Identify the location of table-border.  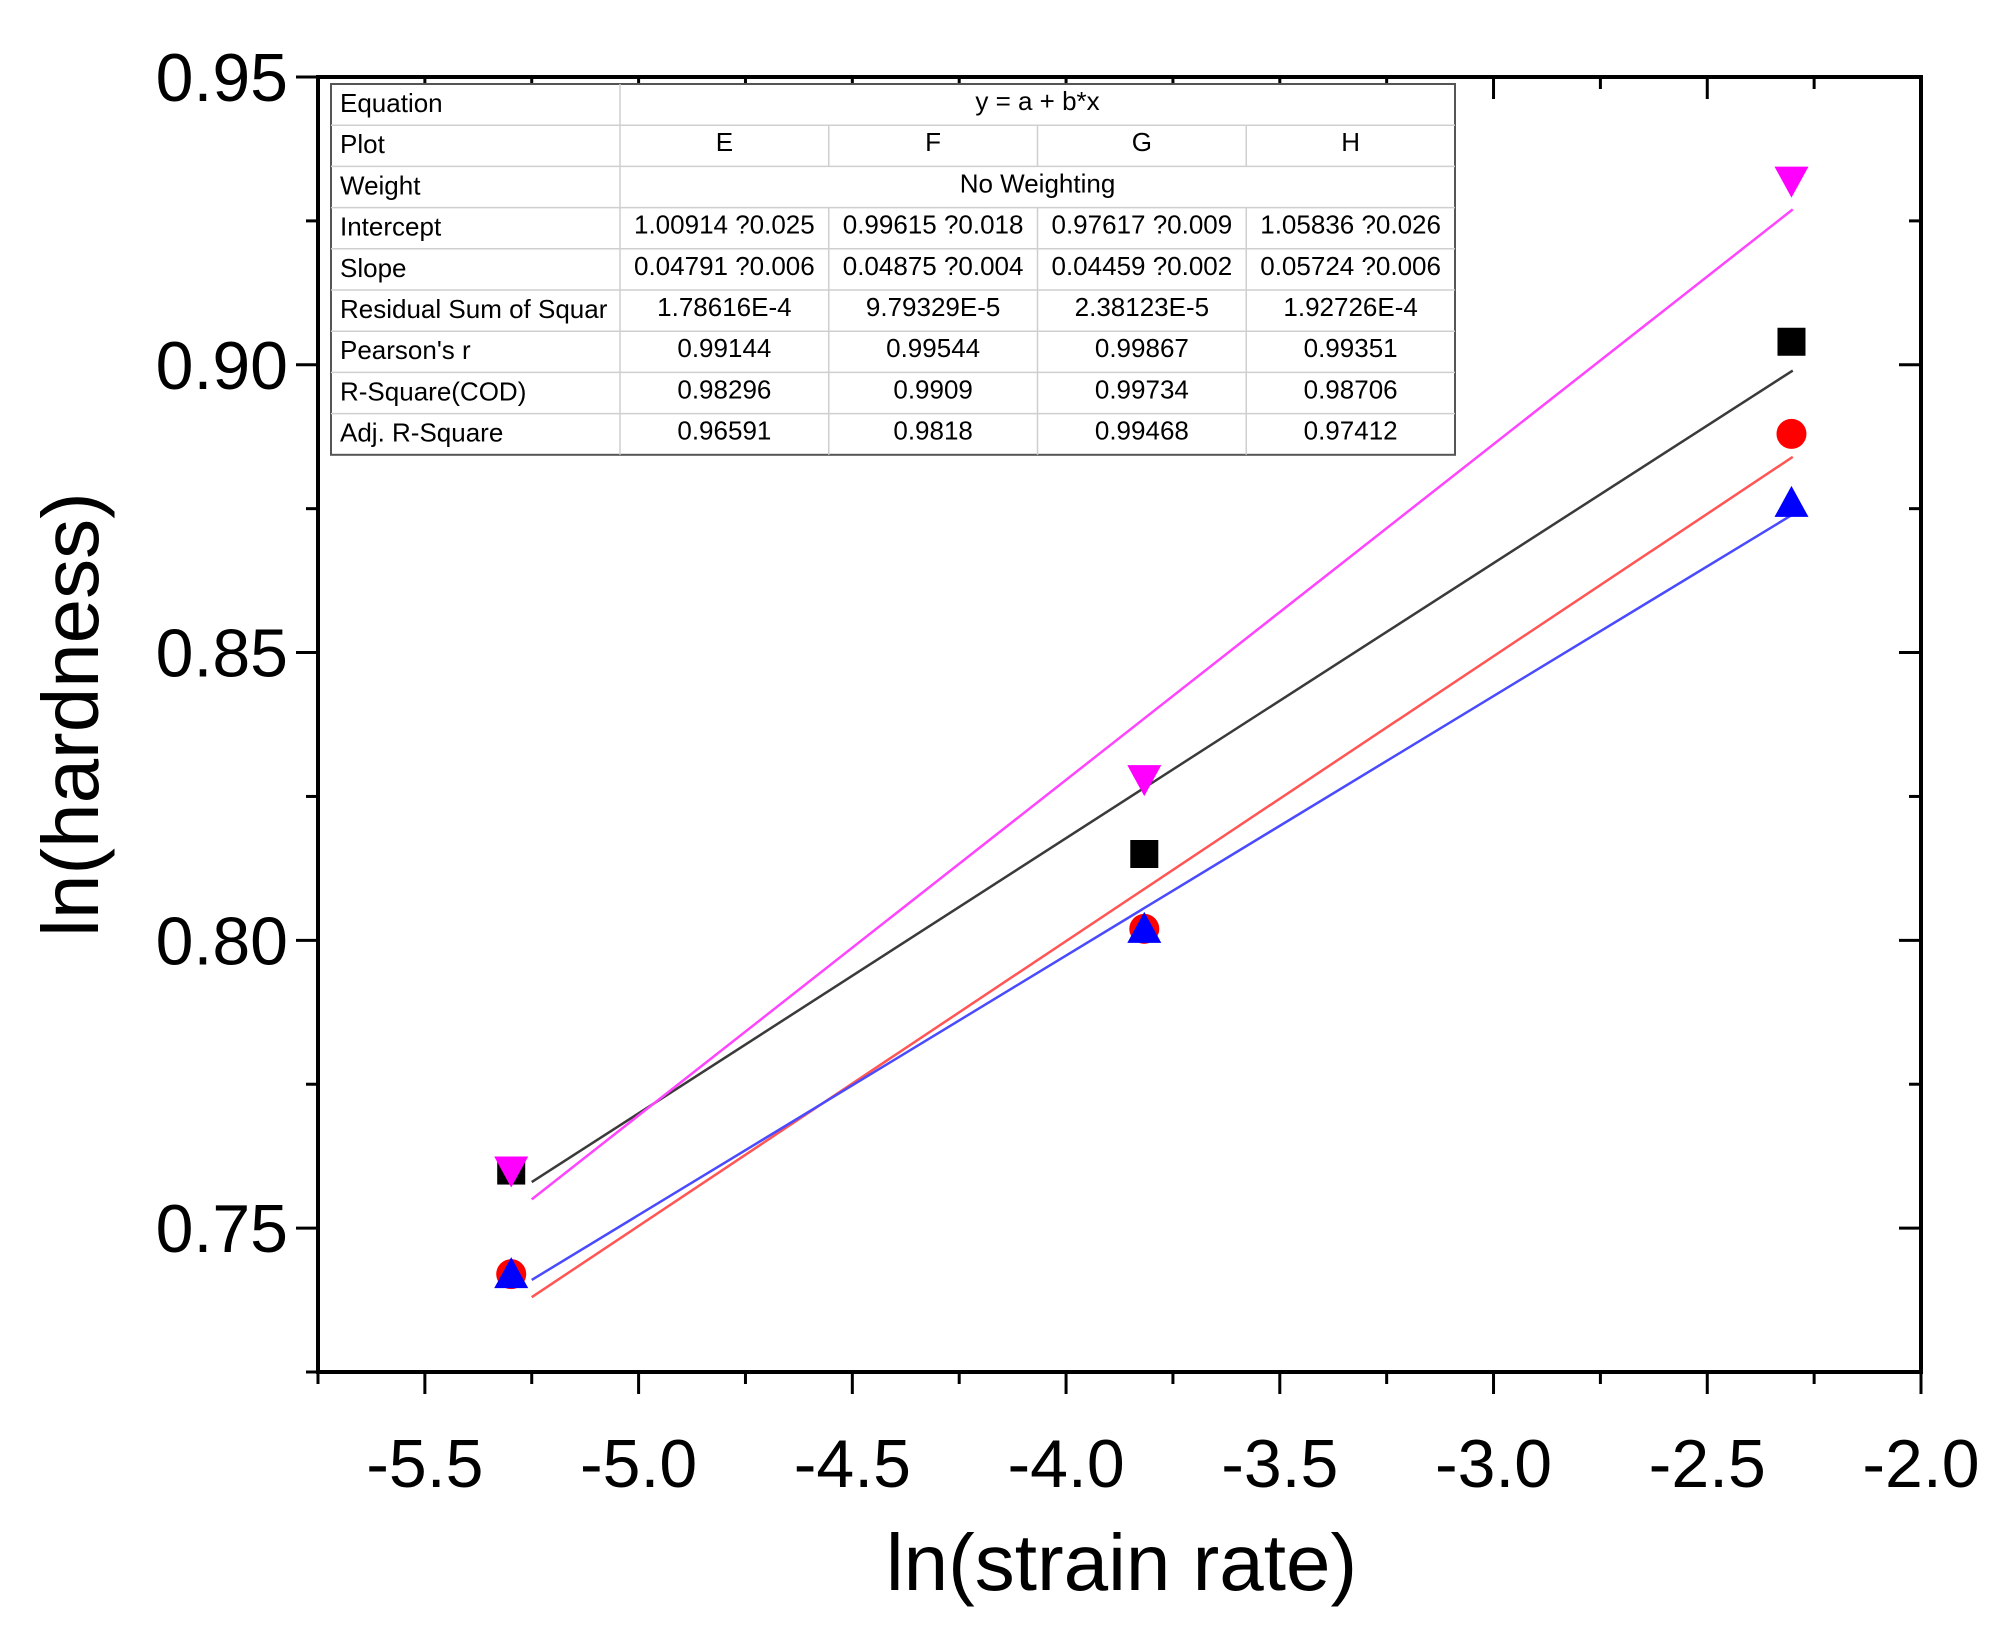
(893, 269).